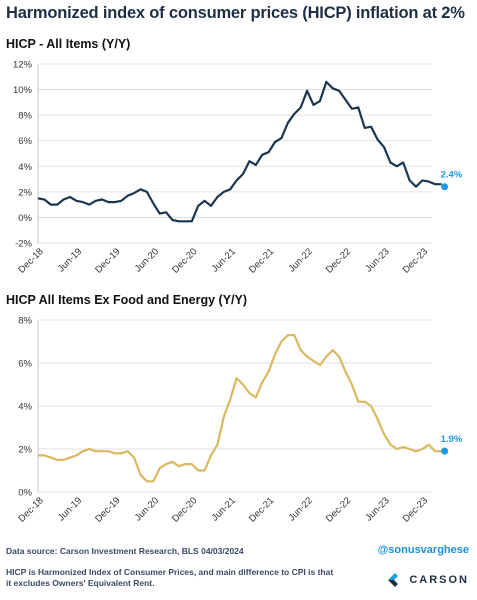  What do you see at coordinates (127, 300) in the screenshot?
I see `chart-title-core: HICP All Items Ex Food and Energy (Y/Y)` at bounding box center [127, 300].